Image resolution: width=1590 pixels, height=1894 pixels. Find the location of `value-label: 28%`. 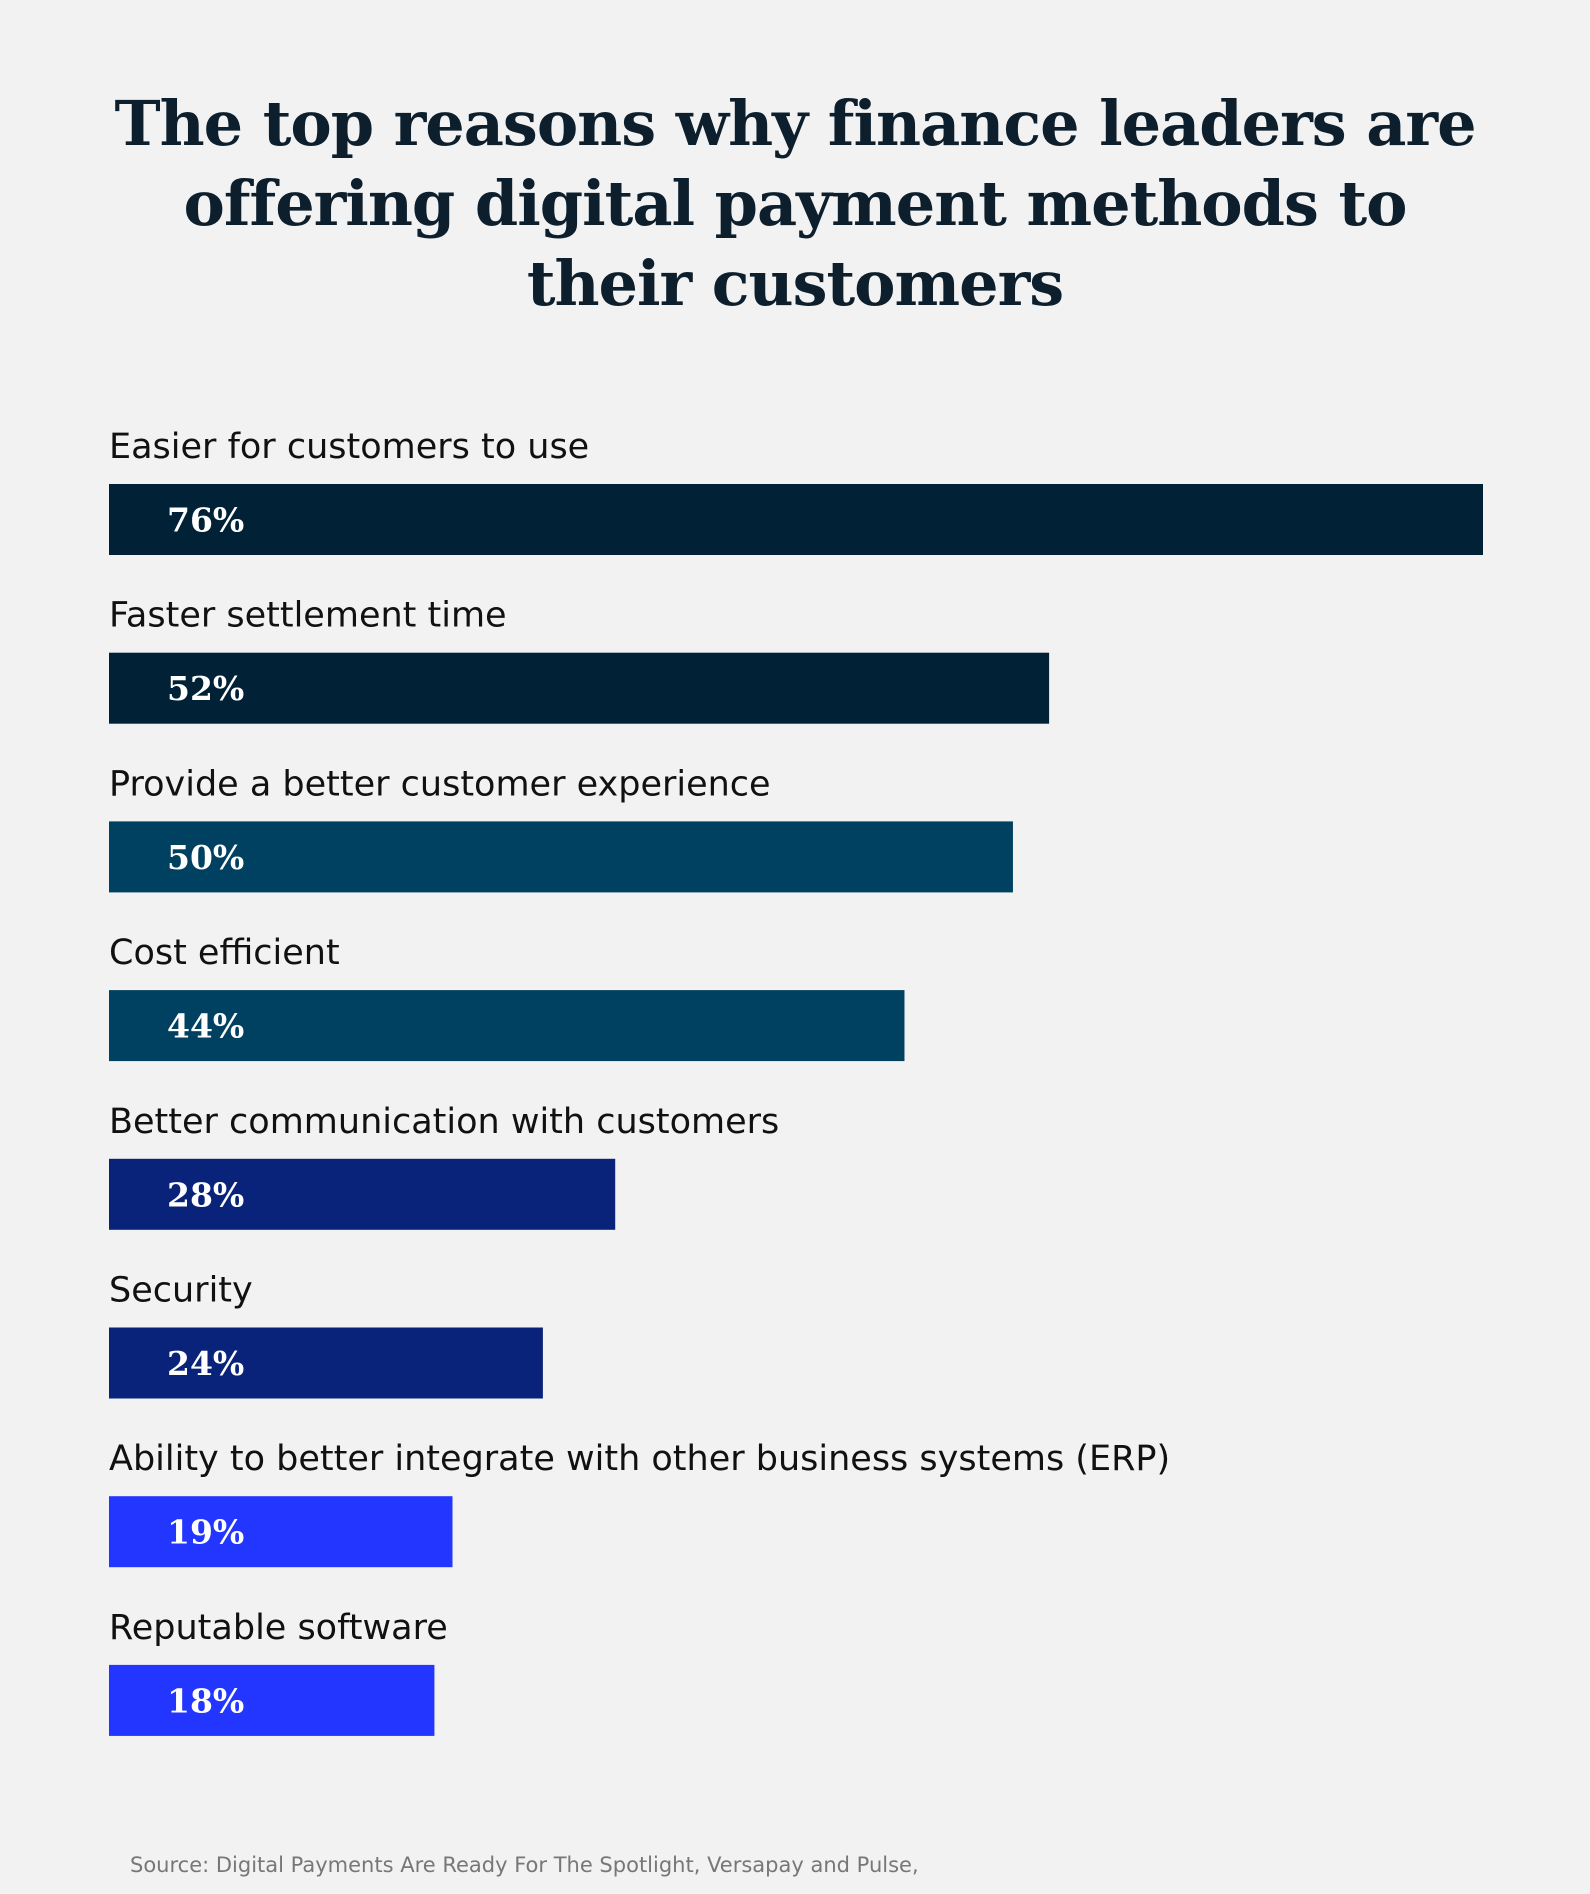

value-label: 28% is located at coordinates (205, 1194).